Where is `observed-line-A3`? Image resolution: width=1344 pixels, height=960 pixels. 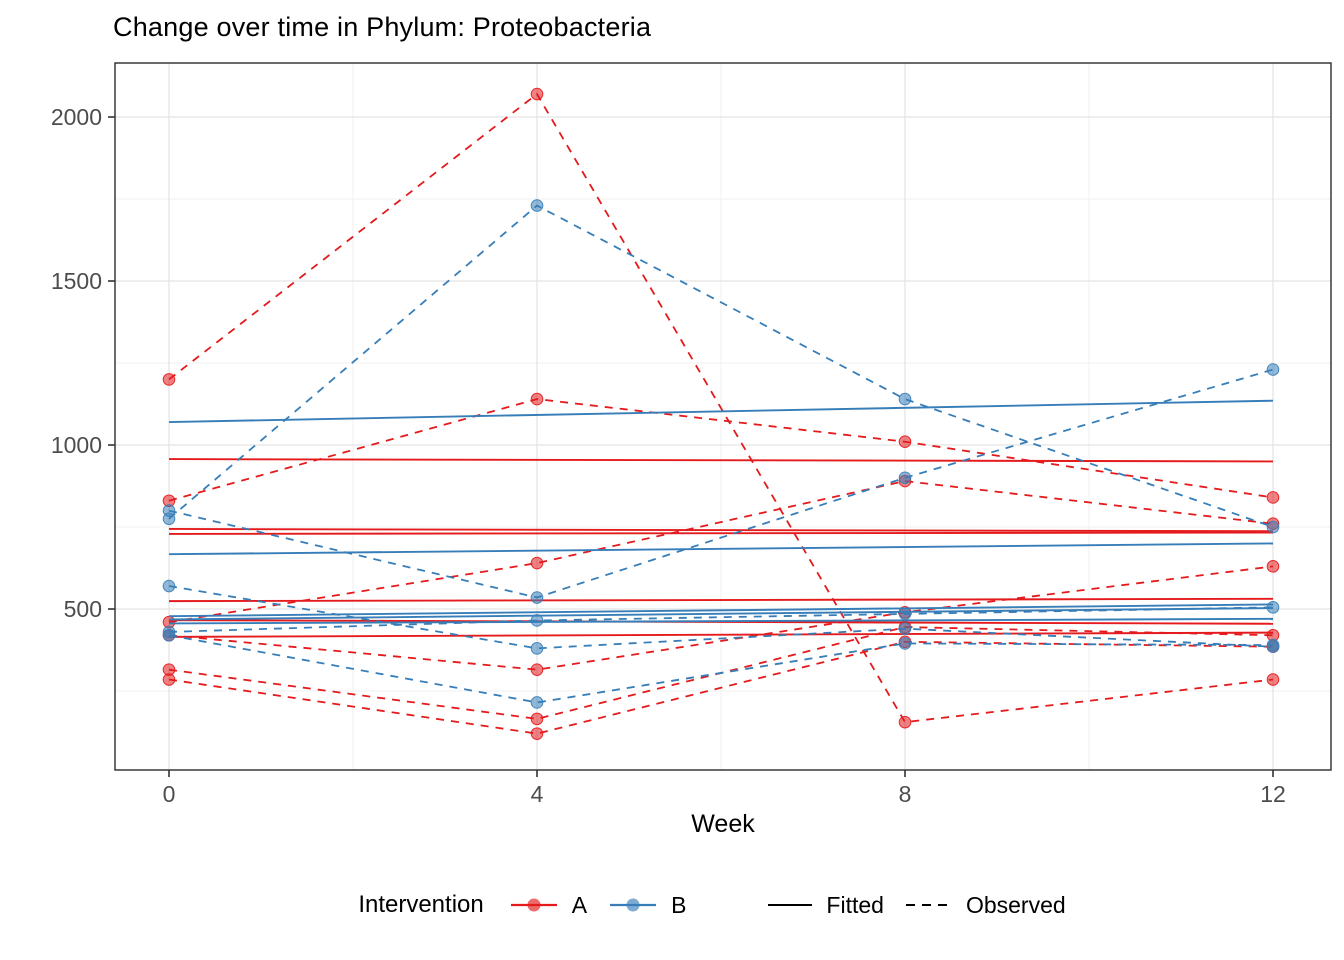 observed-line-A3 is located at coordinates (721, 552).